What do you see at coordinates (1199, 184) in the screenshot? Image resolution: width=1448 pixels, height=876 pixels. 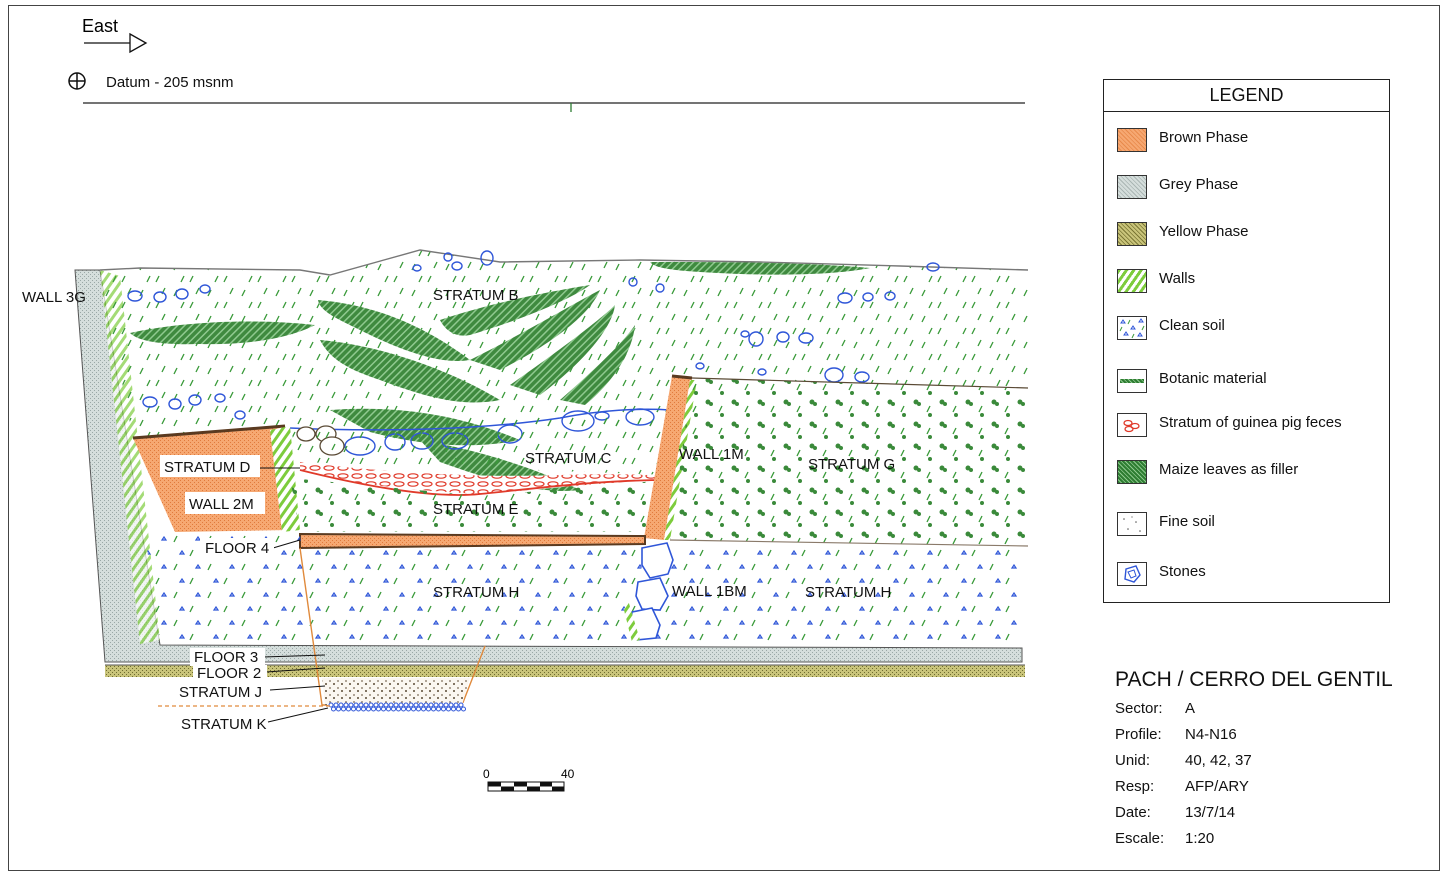 I see `legend-label: Grey Phase` at bounding box center [1199, 184].